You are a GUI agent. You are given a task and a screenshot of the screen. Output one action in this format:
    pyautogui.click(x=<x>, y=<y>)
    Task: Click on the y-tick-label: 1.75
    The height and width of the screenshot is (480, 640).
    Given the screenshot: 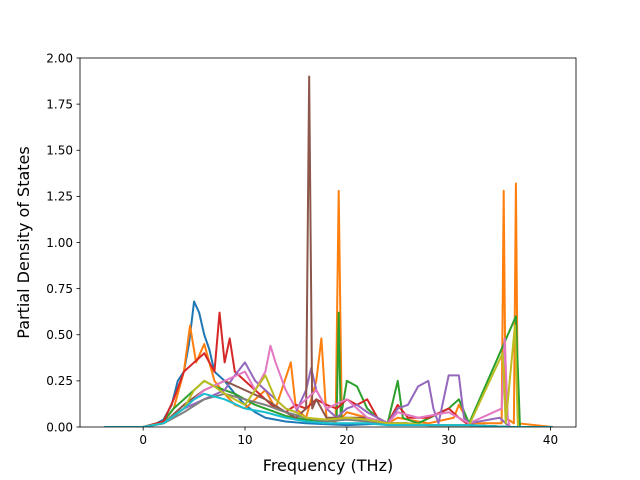 What is the action you would take?
    pyautogui.click(x=59, y=104)
    